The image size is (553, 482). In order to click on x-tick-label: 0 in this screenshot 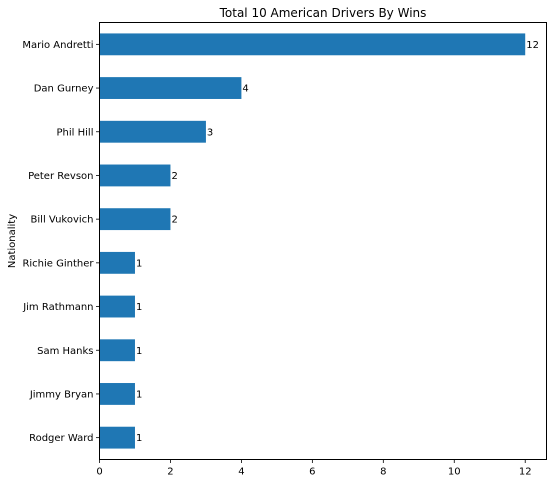, I will do `click(99, 472)`.